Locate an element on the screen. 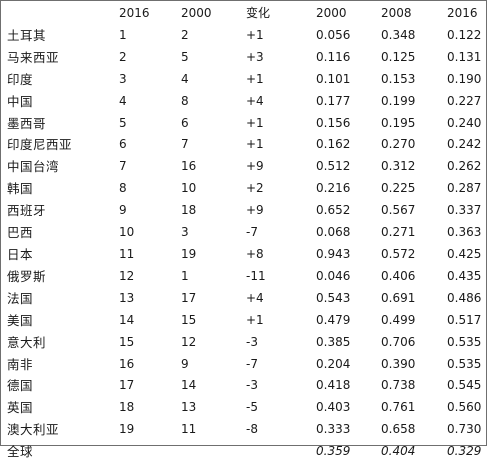 The image size is (488, 463). cell-value-2000: 0.652 is located at coordinates (333, 210).